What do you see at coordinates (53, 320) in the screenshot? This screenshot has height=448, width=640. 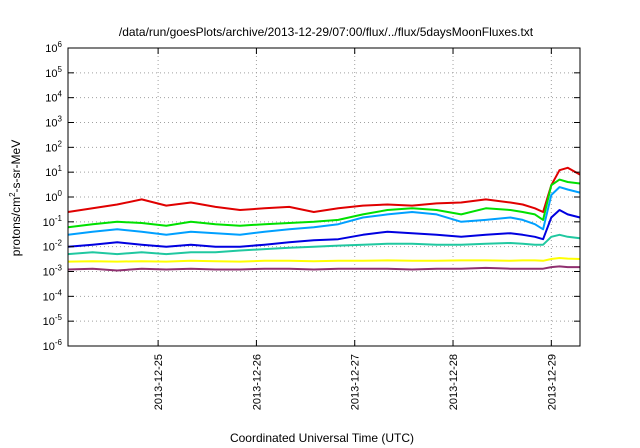 I see `y-tick-label: 10⁻⁵` at bounding box center [53, 320].